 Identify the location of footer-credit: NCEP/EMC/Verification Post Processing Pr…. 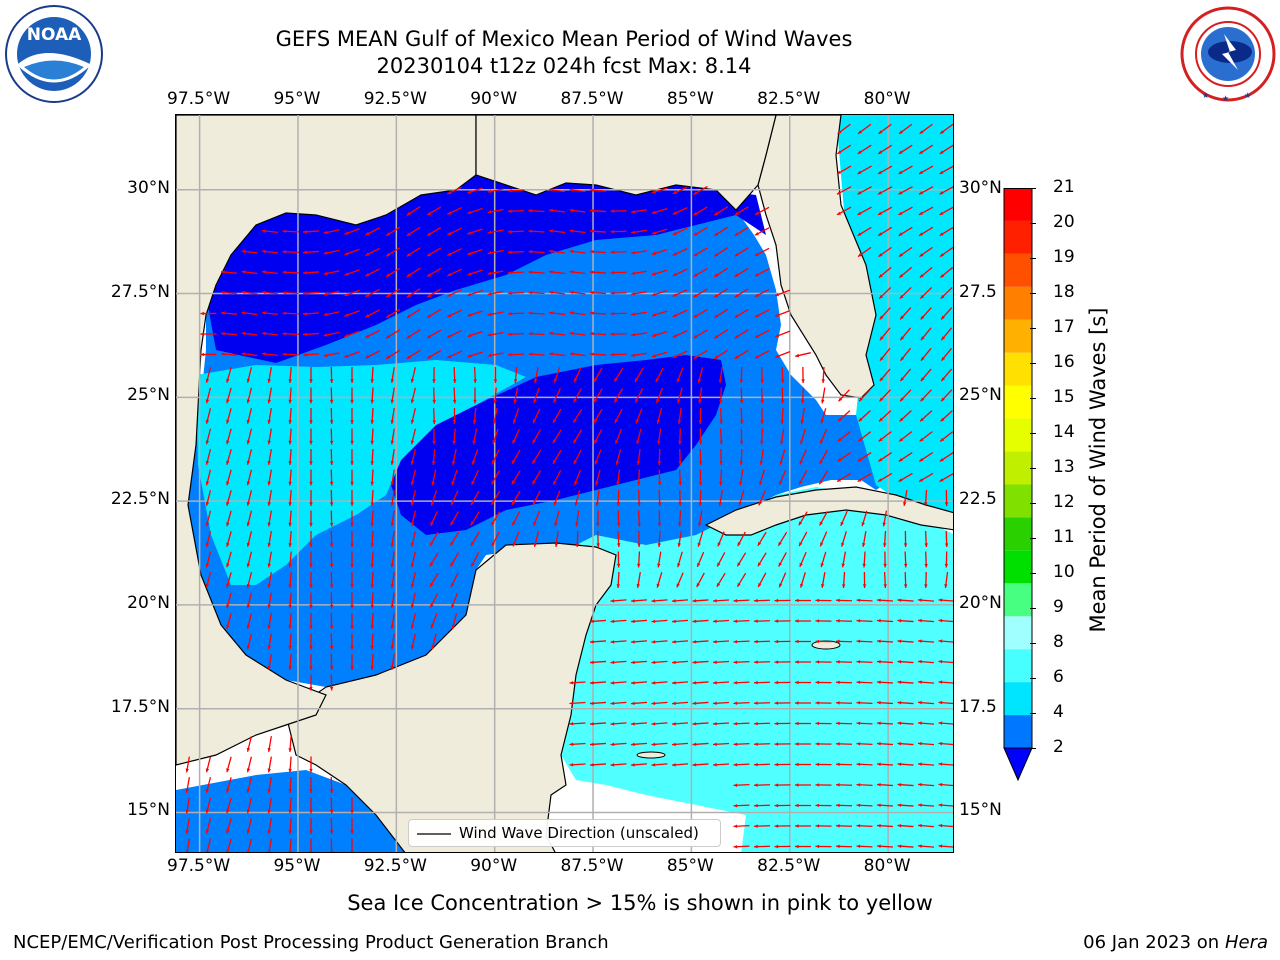
(311, 942).